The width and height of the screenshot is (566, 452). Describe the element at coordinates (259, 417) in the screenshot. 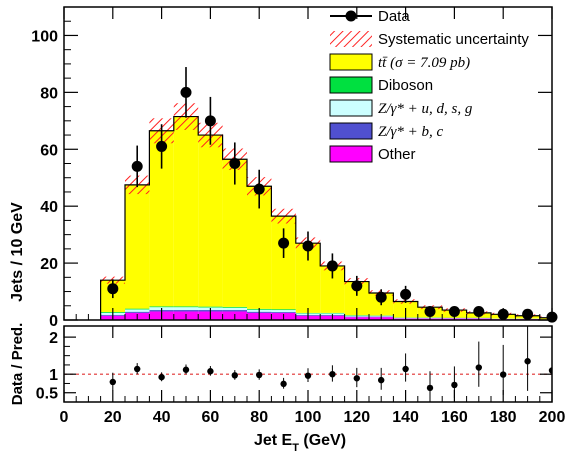

I see `x-tick-label: 80` at that location.